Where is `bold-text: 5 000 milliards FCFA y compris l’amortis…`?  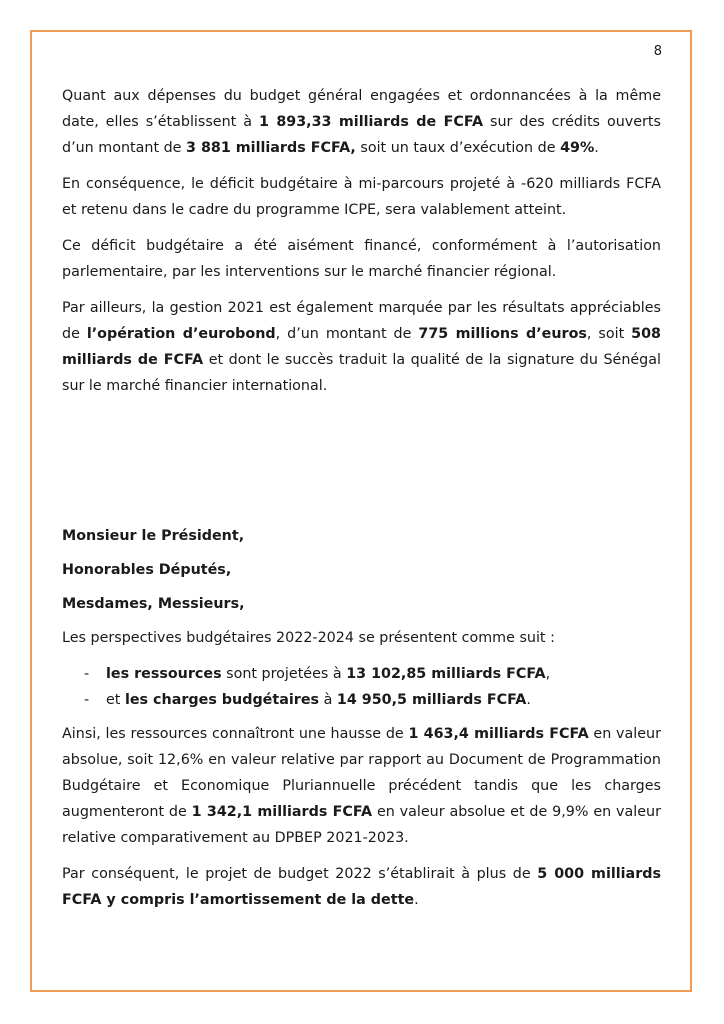
bold-text: 5 000 milliards FCFA y compris l’amortis… is located at coordinates (361, 887).